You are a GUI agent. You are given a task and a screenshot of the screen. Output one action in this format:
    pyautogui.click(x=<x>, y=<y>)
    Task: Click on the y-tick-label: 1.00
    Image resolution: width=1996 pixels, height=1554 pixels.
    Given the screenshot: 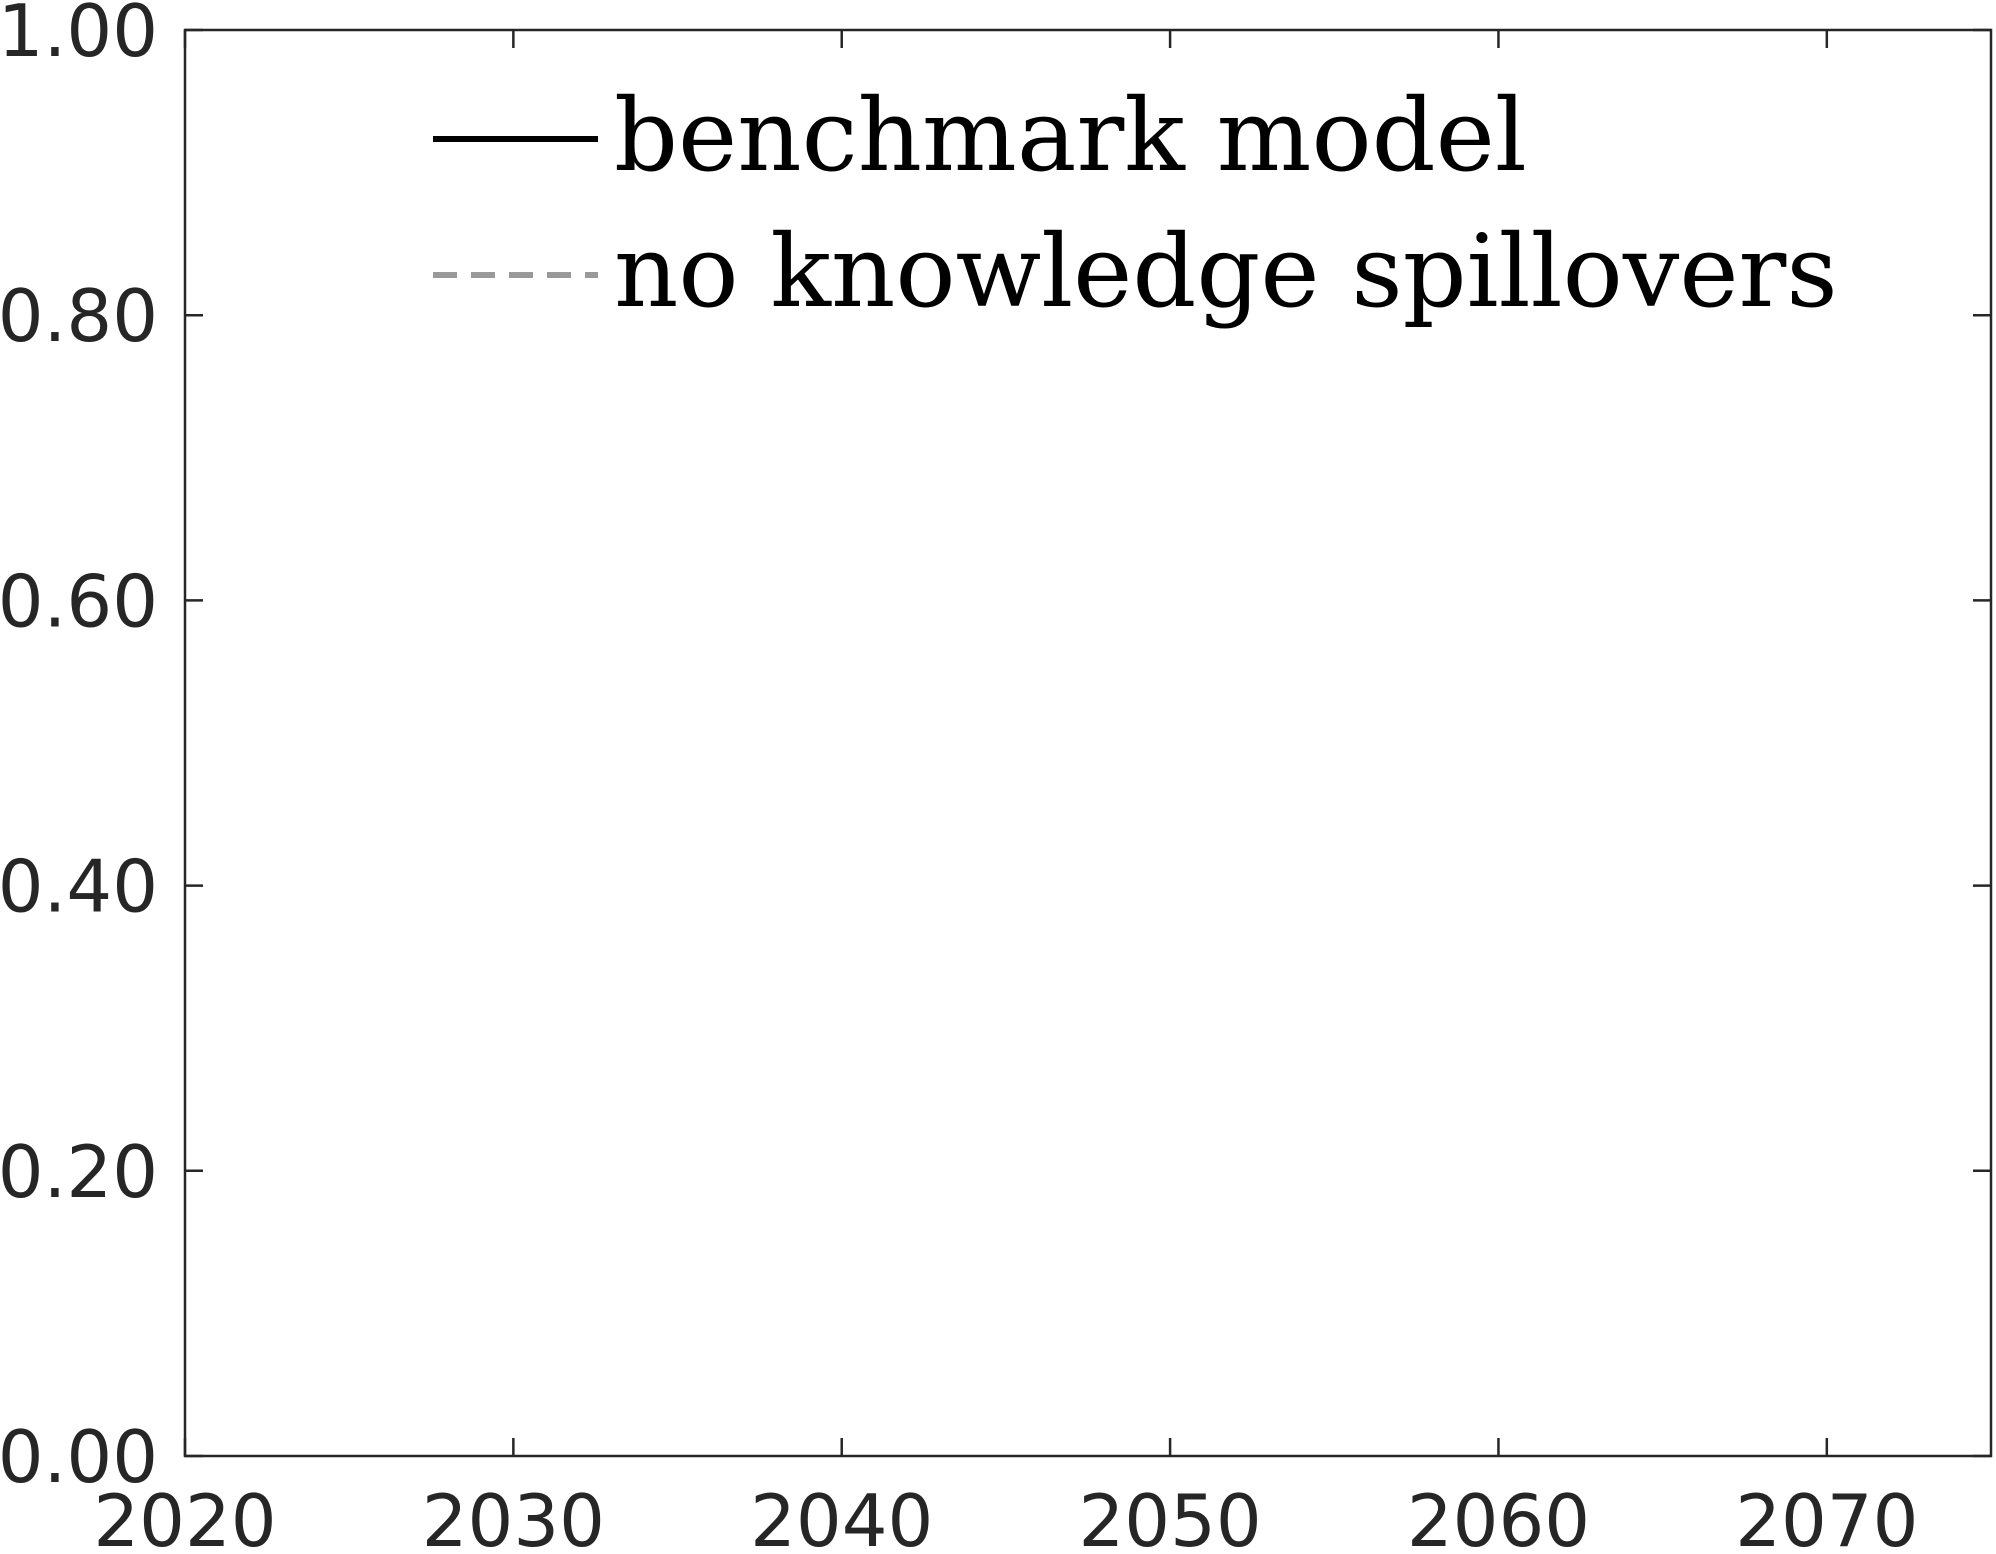 What is the action you would take?
    pyautogui.click(x=79, y=36)
    